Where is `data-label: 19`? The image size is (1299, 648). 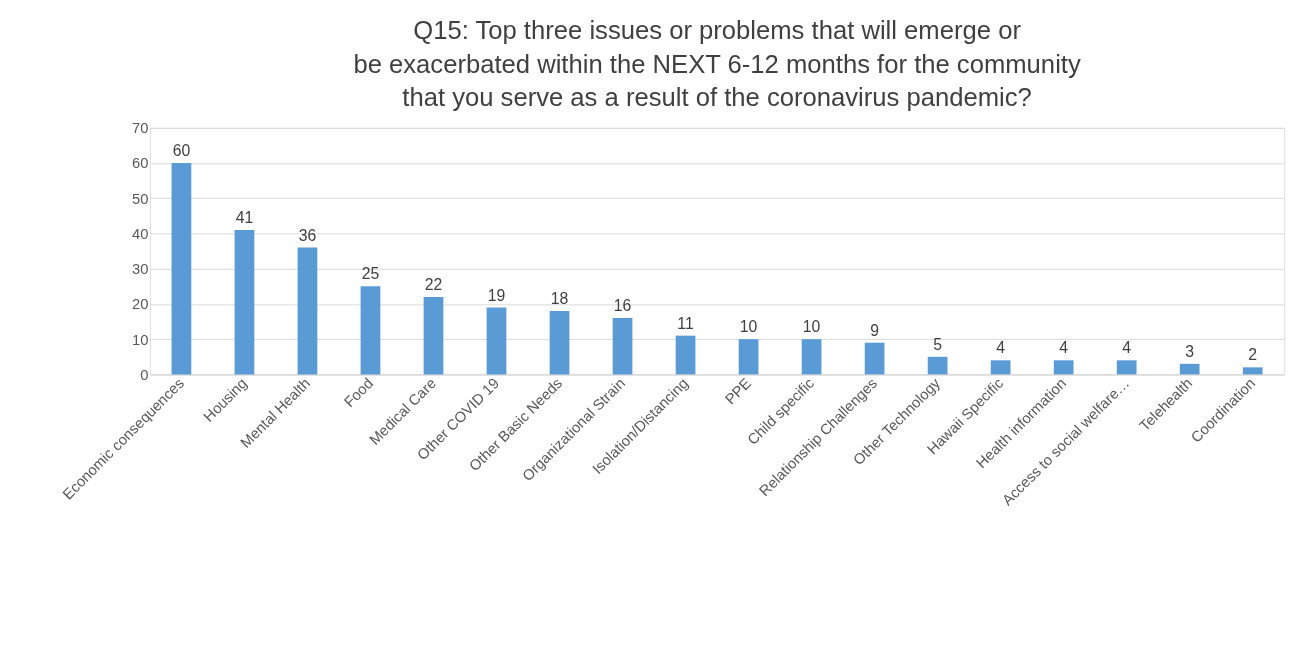 data-label: 19 is located at coordinates (496, 295).